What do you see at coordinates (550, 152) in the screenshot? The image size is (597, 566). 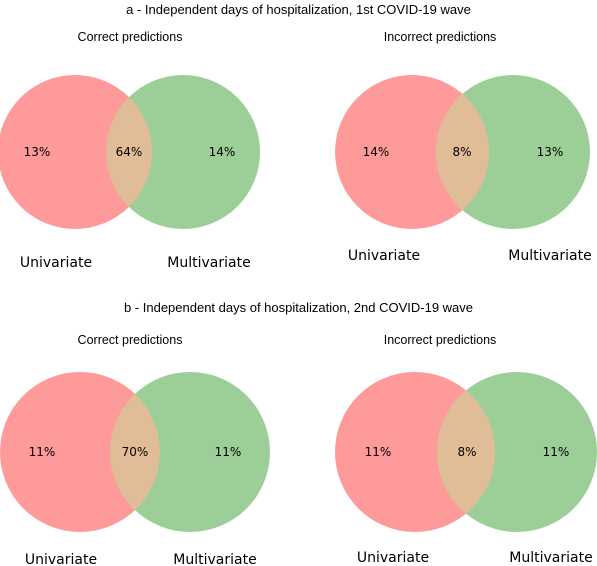 I see `right-only-percent: 13%` at bounding box center [550, 152].